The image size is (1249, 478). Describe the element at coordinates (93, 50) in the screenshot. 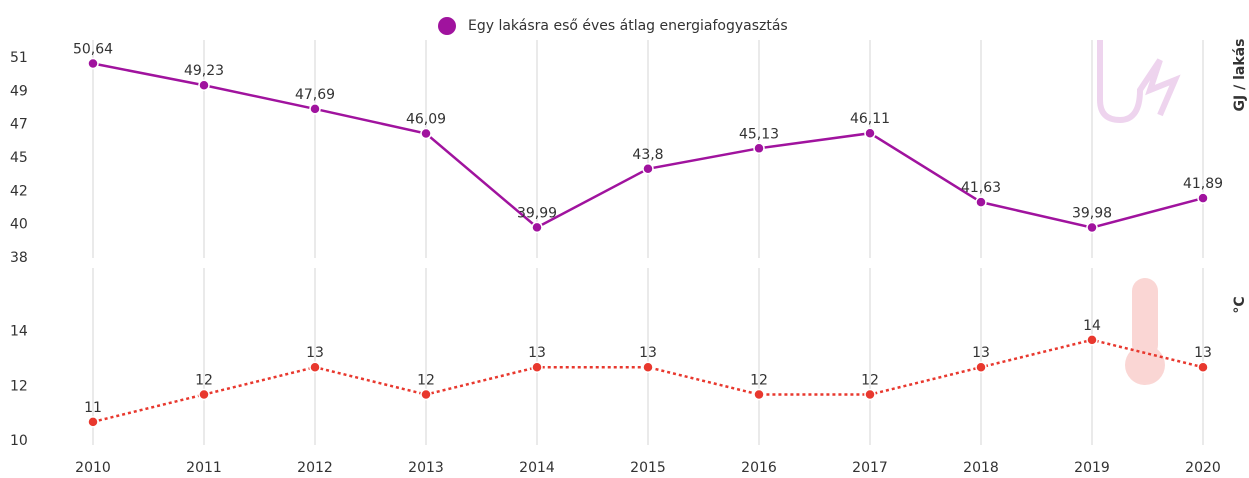

I see `data-label: 50,64` at that location.